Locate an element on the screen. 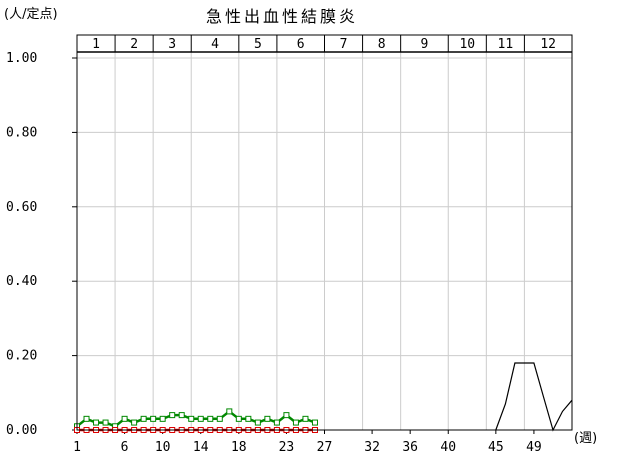 Image resolution: width=619 pixels, height=464 pixels. month-label: 10 is located at coordinates (467, 44).